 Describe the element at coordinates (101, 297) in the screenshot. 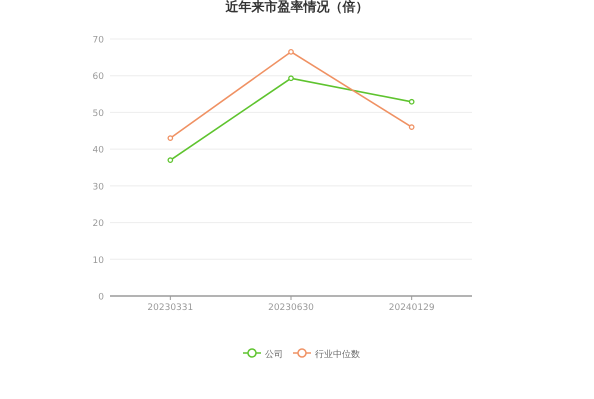

I see `y-tick-label: 0` at that location.